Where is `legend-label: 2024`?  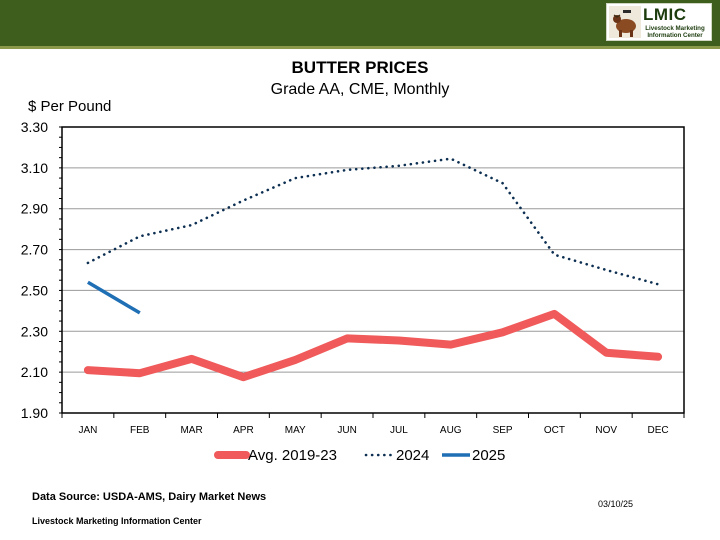 legend-label: 2024 is located at coordinates (412, 455).